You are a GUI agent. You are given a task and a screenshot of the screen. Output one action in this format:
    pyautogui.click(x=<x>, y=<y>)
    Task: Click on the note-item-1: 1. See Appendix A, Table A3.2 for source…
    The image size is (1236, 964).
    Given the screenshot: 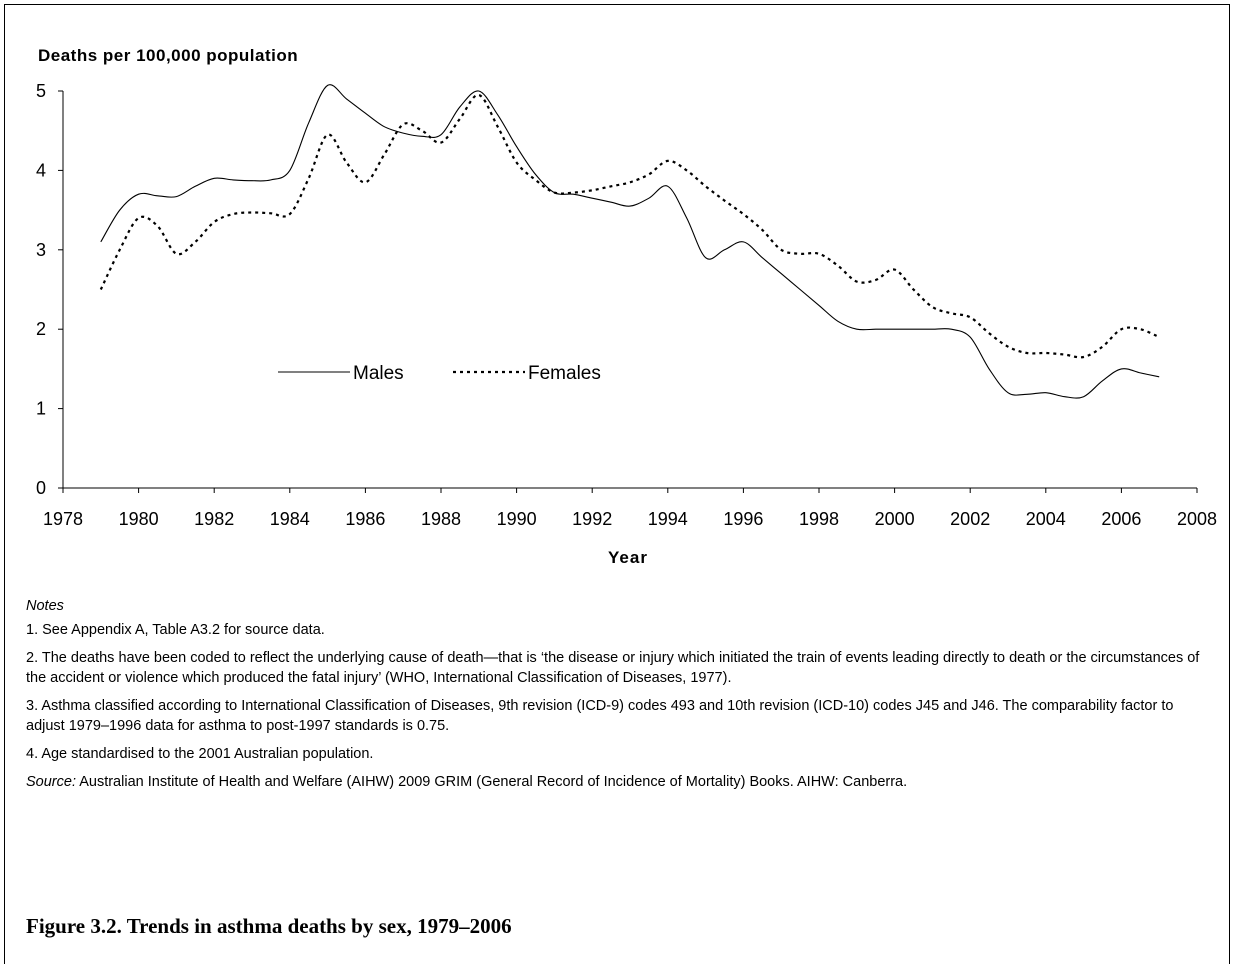 What is the action you would take?
    pyautogui.click(x=175, y=630)
    